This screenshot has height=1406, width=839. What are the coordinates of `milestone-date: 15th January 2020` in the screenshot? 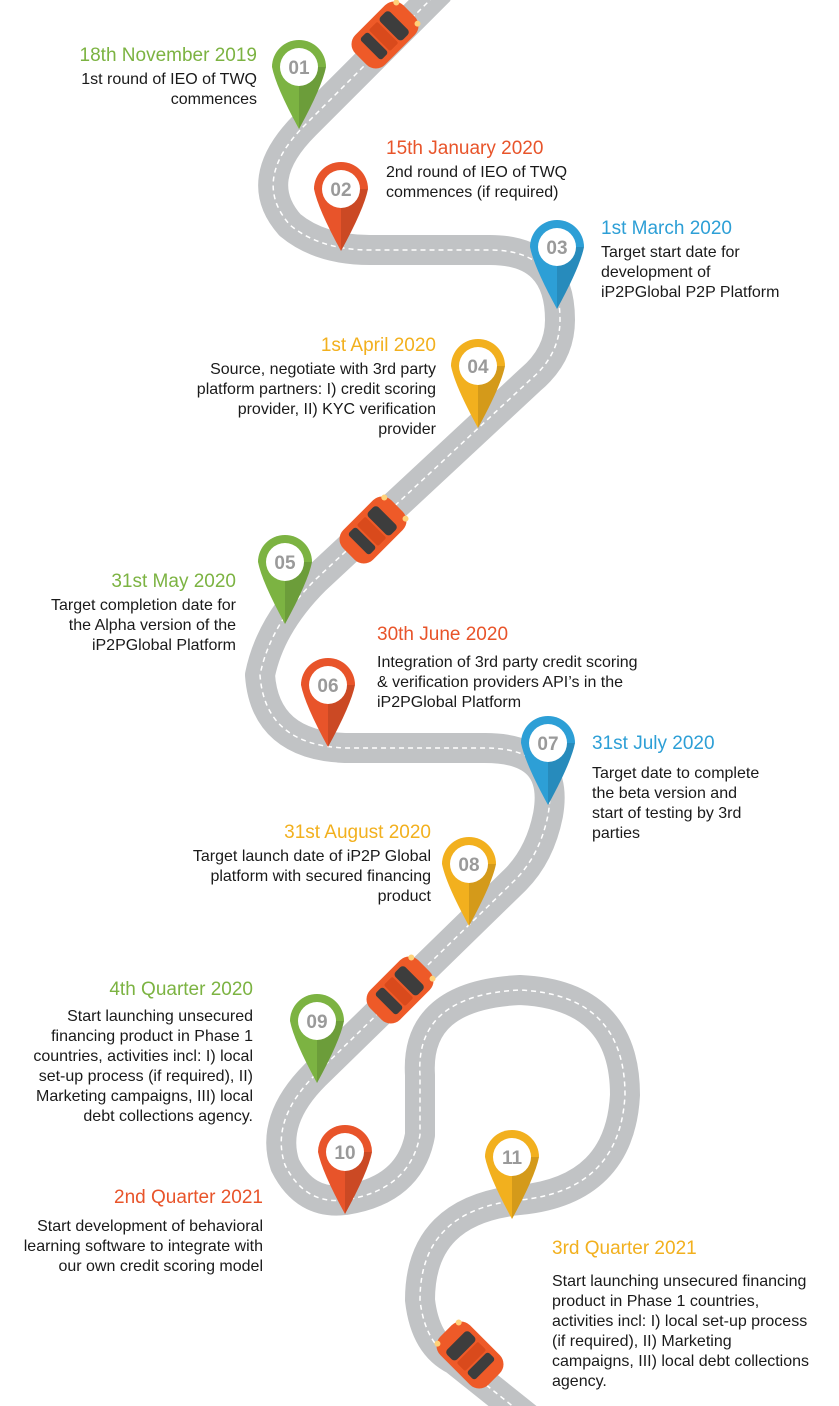 It's located at (465, 148).